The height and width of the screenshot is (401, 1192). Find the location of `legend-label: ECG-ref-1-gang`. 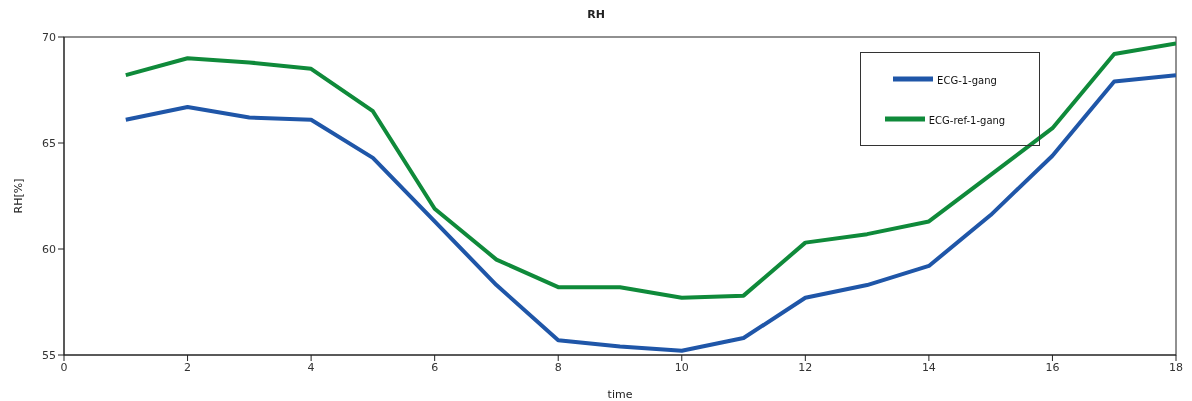

legend-label: ECG-ref-1-gang is located at coordinates (967, 120).